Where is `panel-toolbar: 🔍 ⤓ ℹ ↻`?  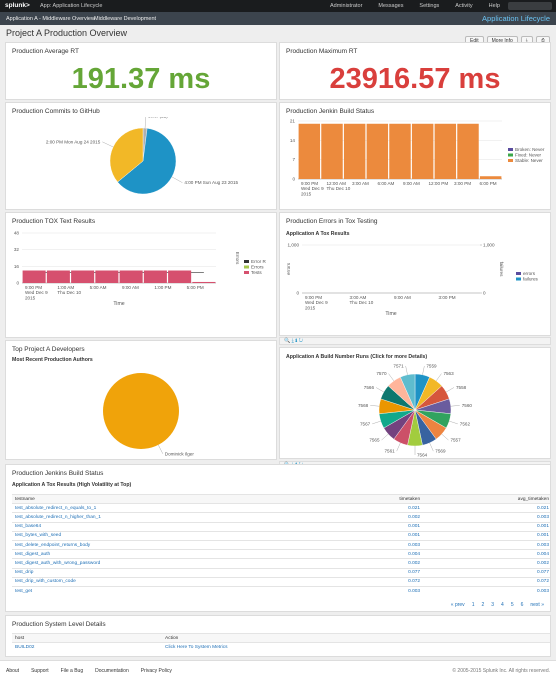
panel-toolbar: 🔍 ⤓ ℹ ↻ is located at coordinates (415, 341).